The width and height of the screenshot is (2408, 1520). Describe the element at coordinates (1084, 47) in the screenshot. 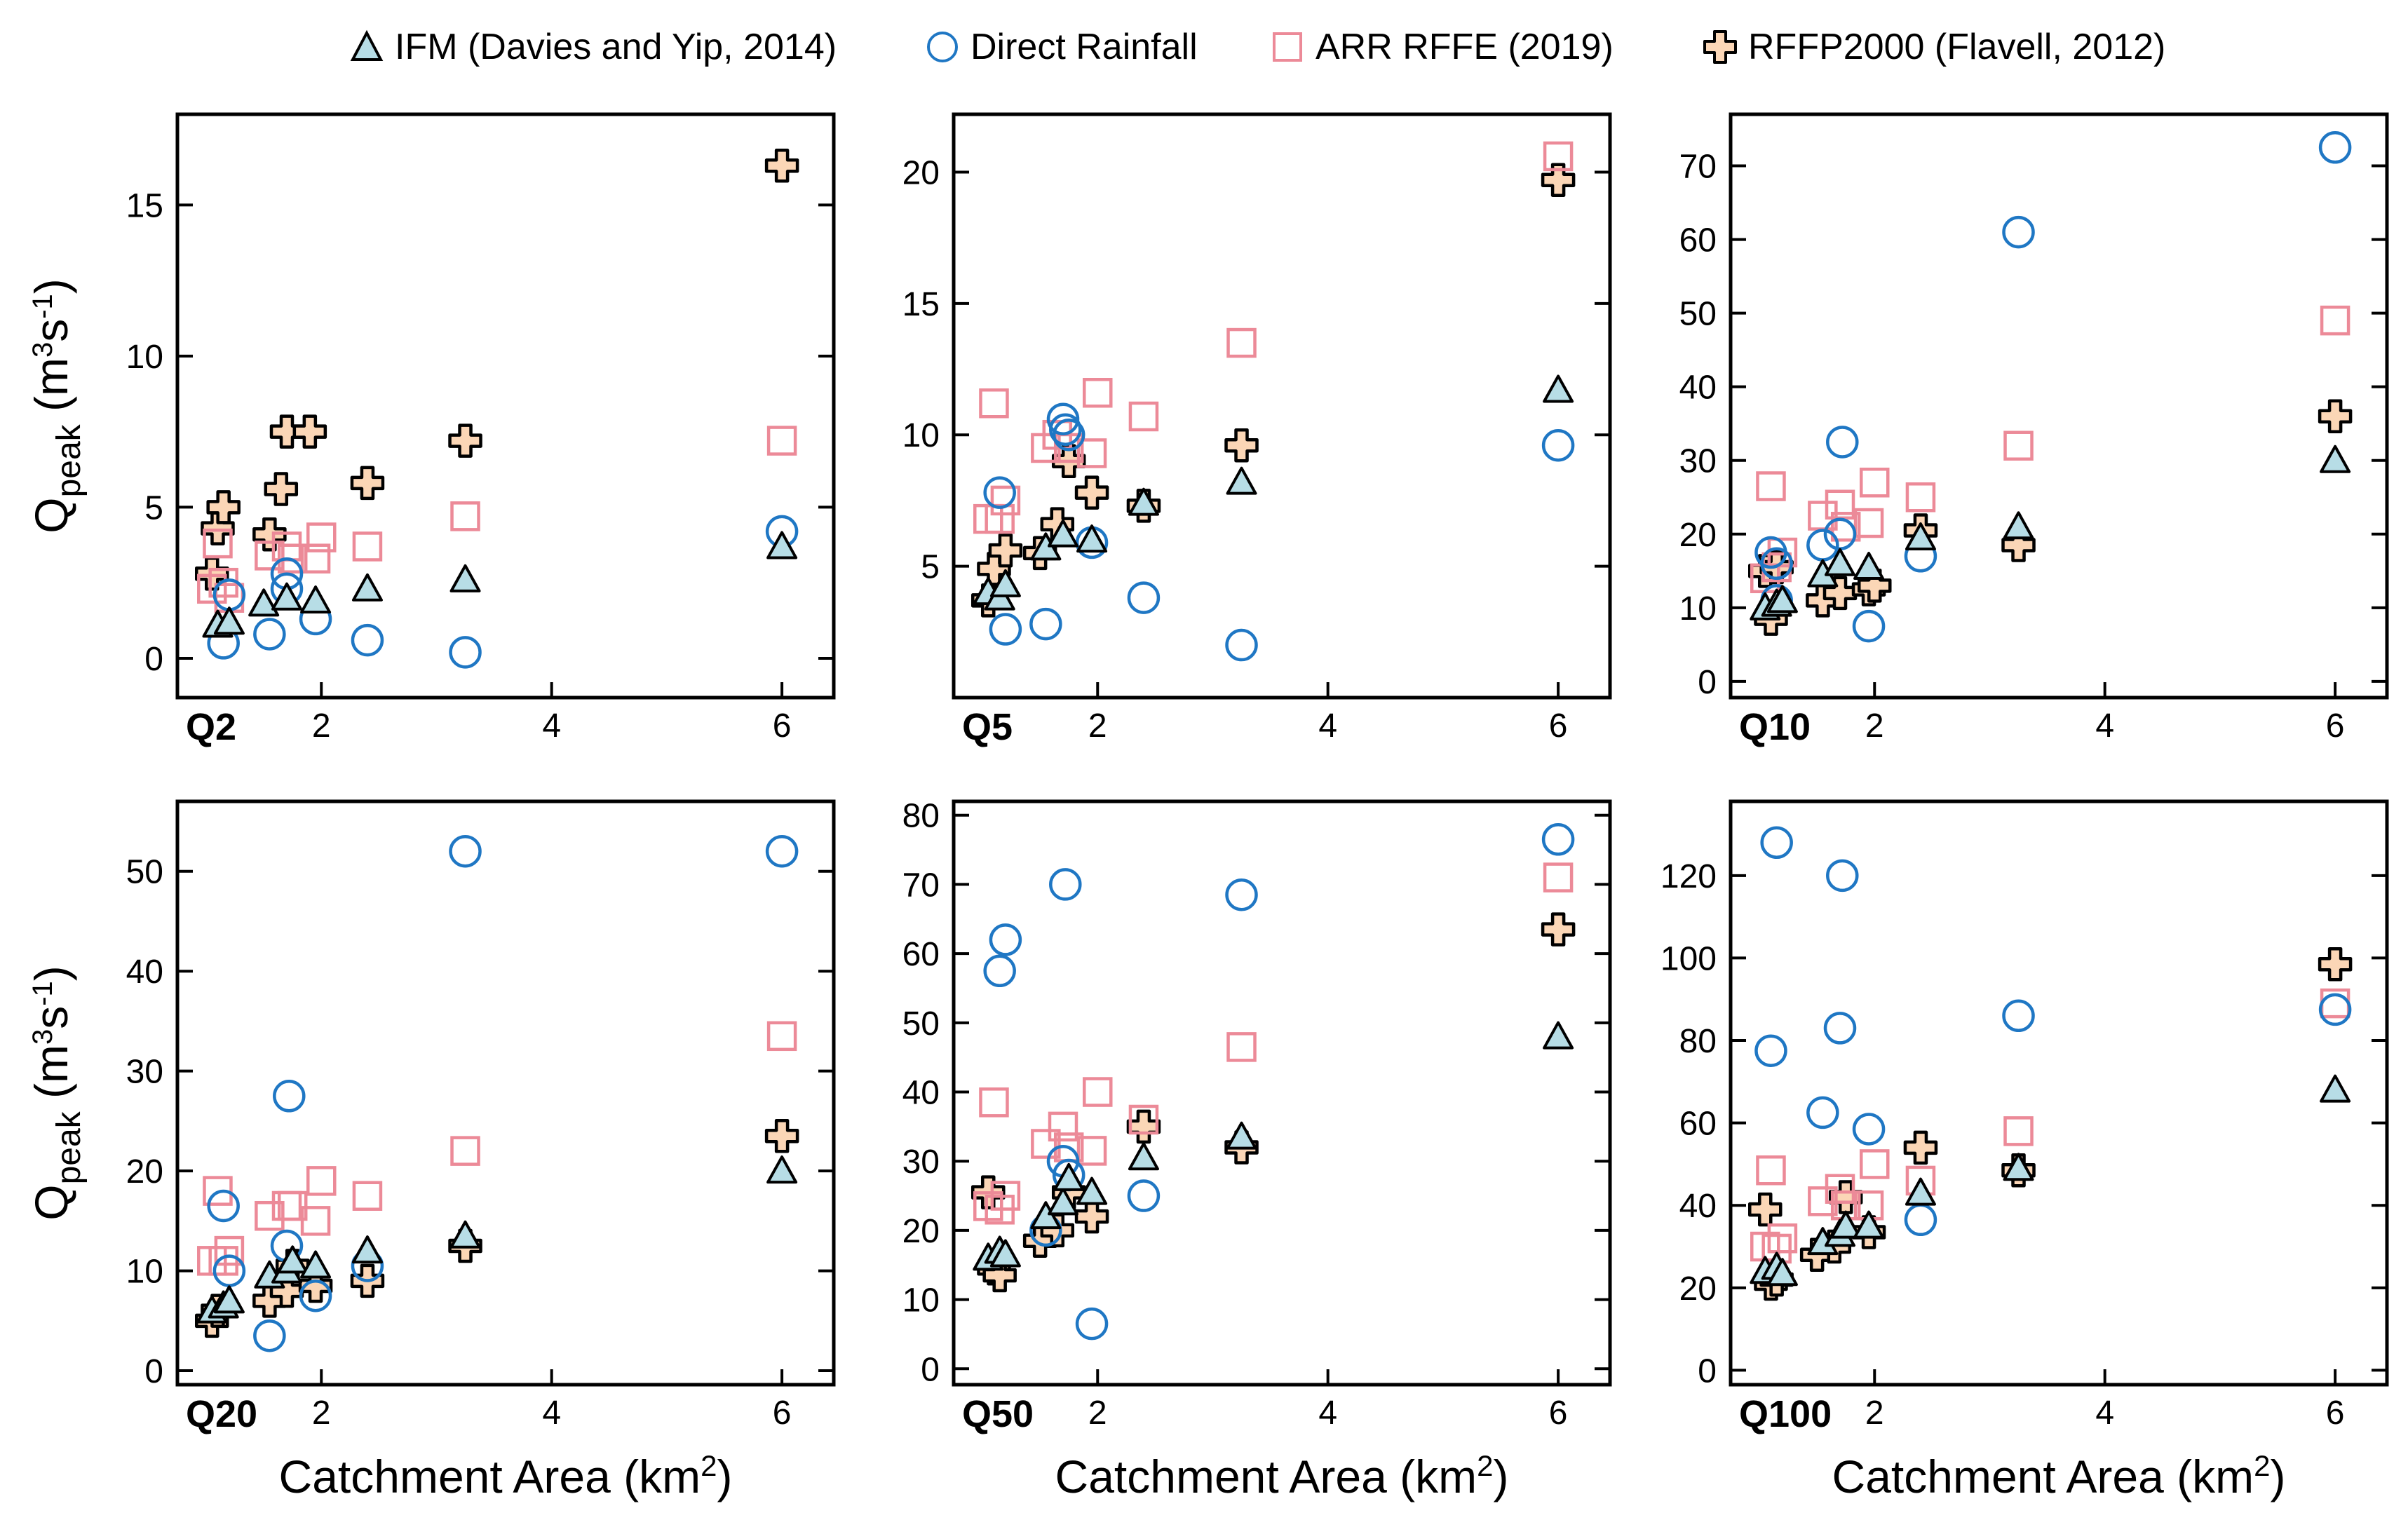

I see `legend-label-direct: Direct Rainfall` at that location.